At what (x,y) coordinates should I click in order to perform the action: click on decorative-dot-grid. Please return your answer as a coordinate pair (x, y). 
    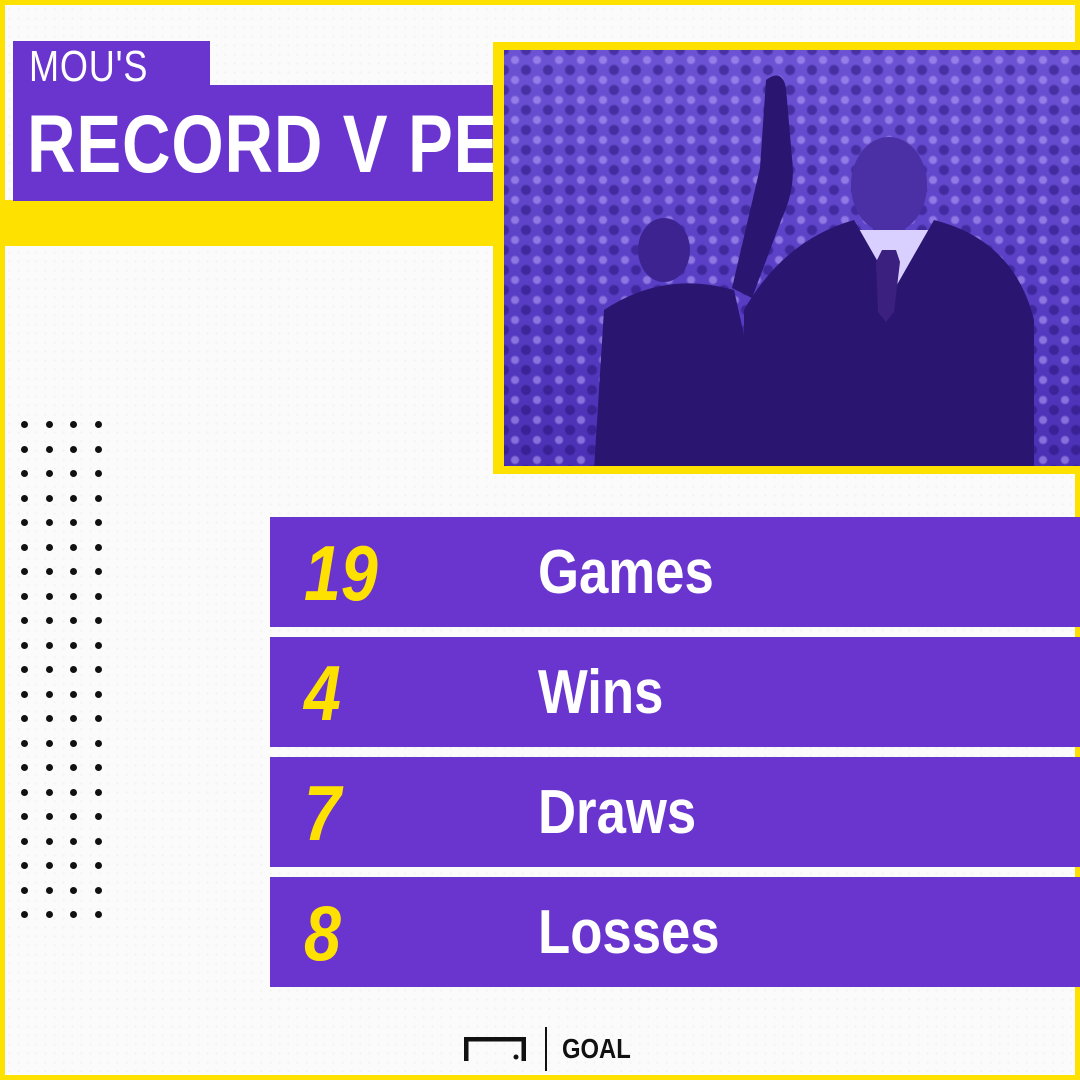
    Looking at the image, I should click on (66, 674).